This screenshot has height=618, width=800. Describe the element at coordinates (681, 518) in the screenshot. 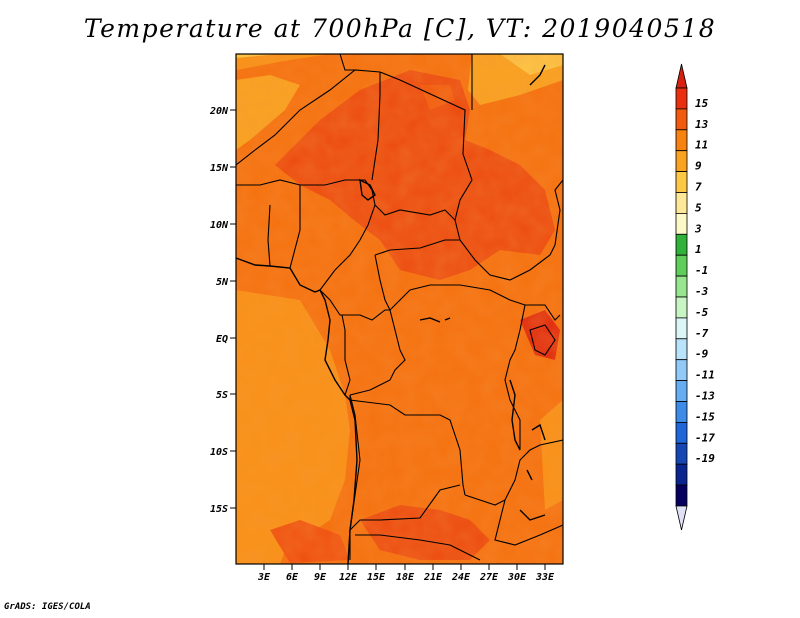

I see `colorbar-min-arrow` at that location.